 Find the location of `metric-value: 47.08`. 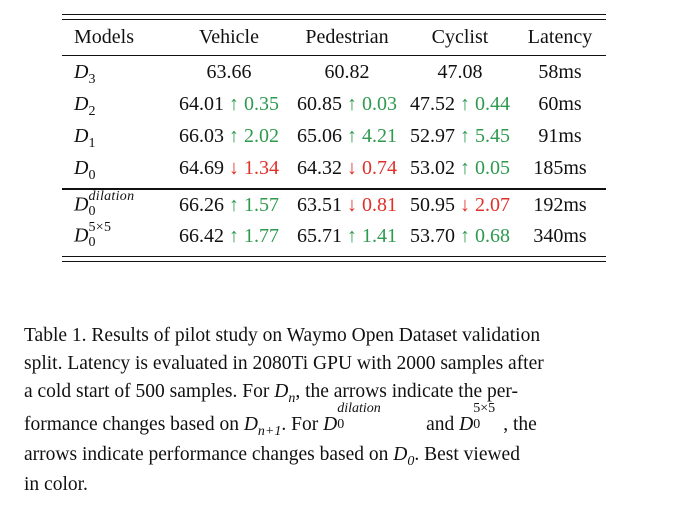

metric-value: 47.08 is located at coordinates (460, 71).